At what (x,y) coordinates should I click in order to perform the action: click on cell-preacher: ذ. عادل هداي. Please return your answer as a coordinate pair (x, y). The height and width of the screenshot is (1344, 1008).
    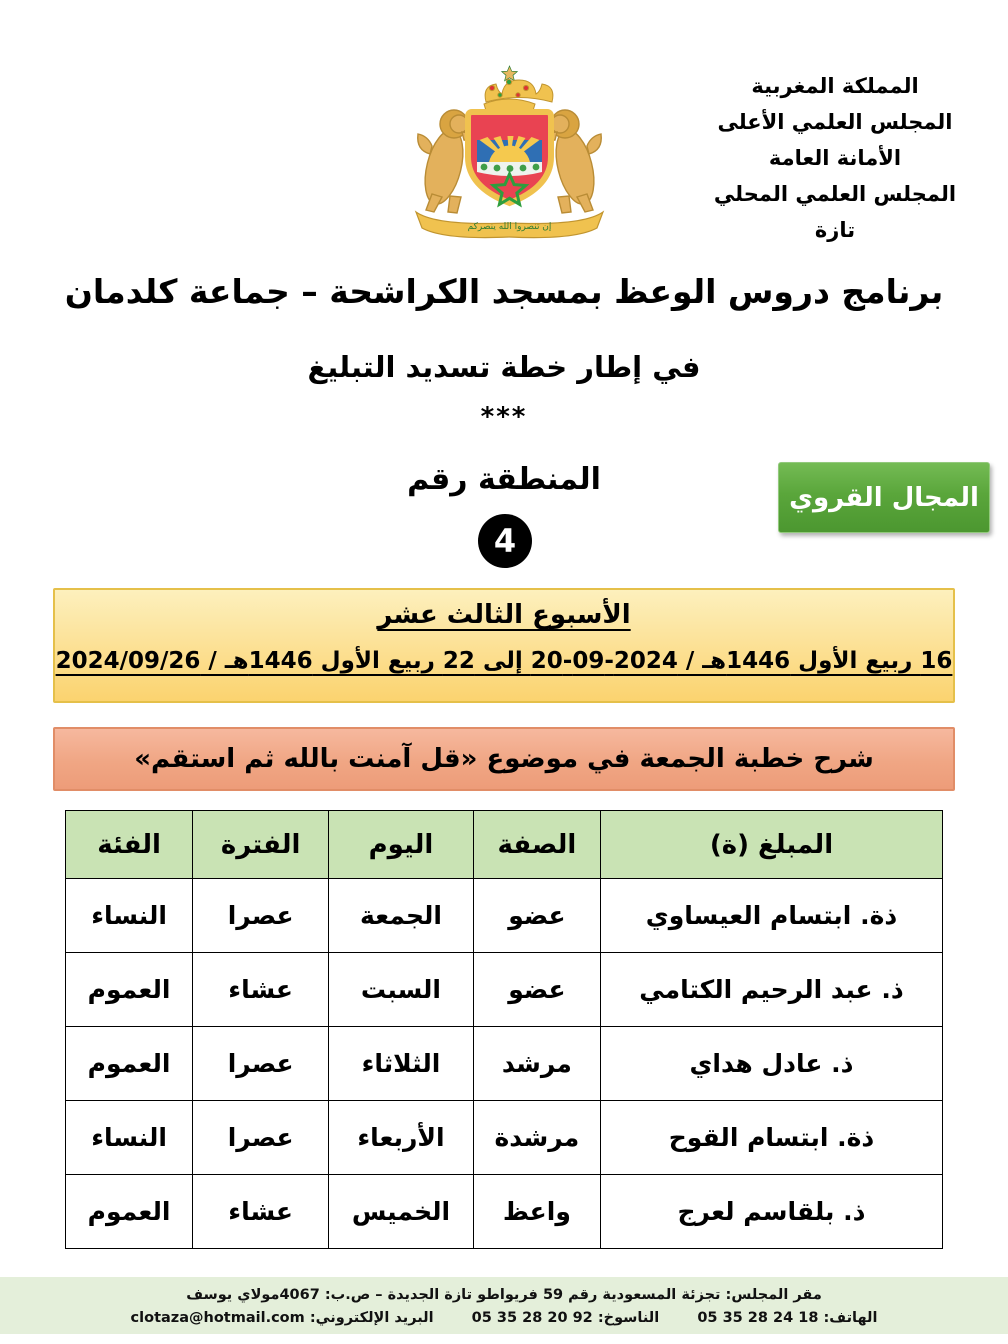
    Looking at the image, I should click on (771, 1063).